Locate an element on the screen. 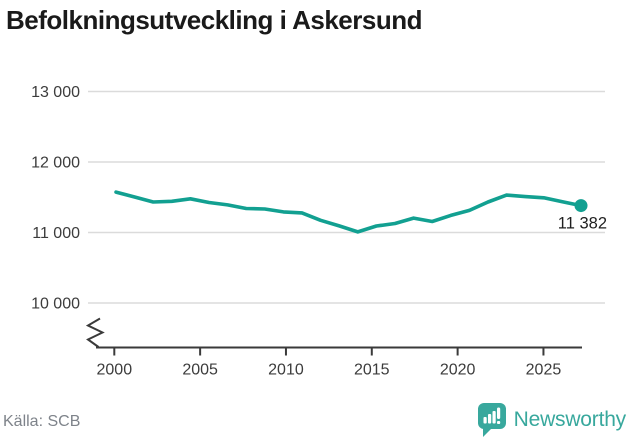 This screenshot has width=631, height=439. newsworthy-logo-icon is located at coordinates (491, 420).